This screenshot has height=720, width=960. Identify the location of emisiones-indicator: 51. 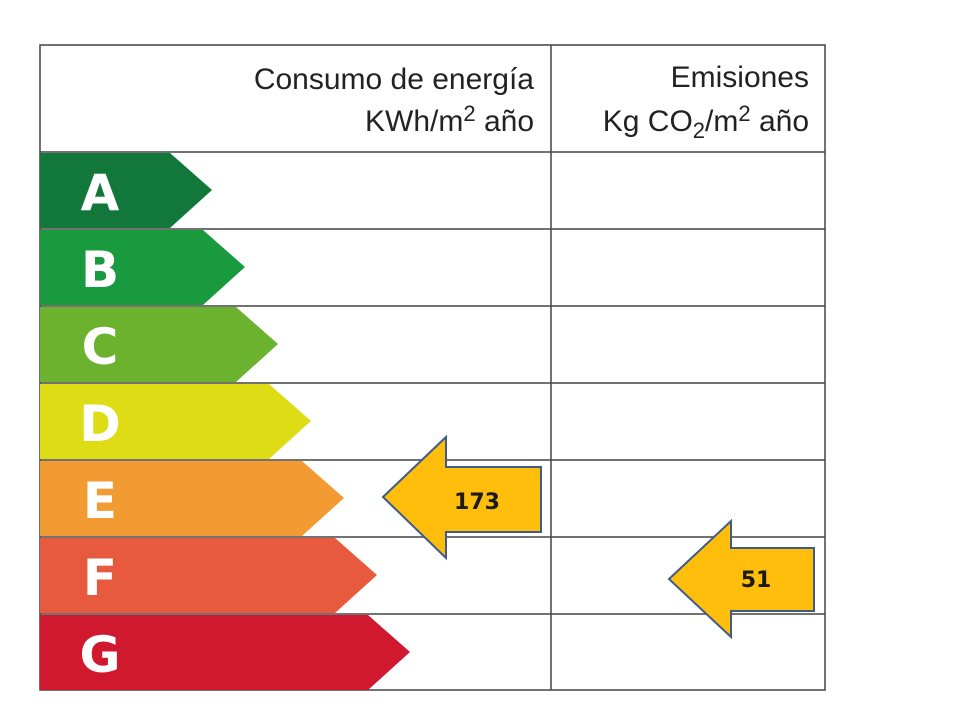
(741, 579).